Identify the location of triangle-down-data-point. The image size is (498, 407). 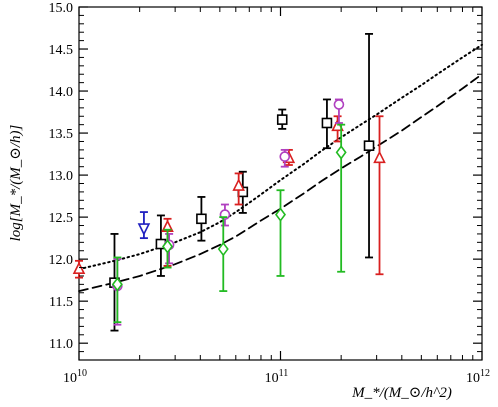
(144, 225).